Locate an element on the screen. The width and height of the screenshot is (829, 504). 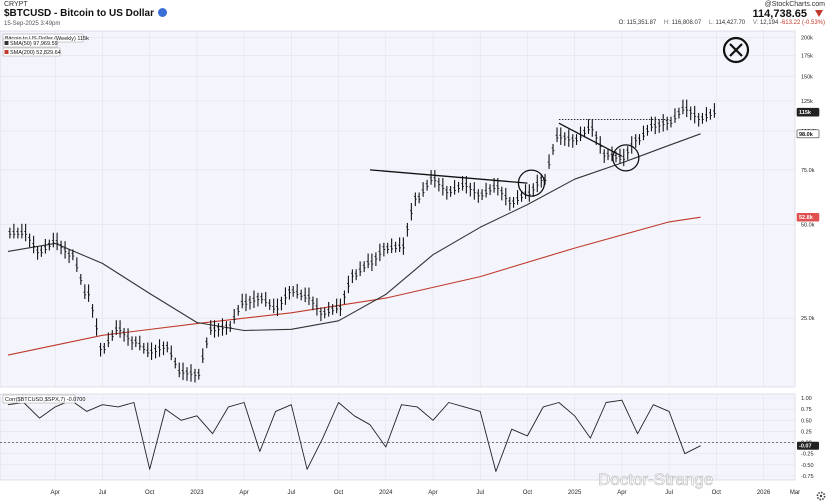
verified-icon is located at coordinates (163, 12).